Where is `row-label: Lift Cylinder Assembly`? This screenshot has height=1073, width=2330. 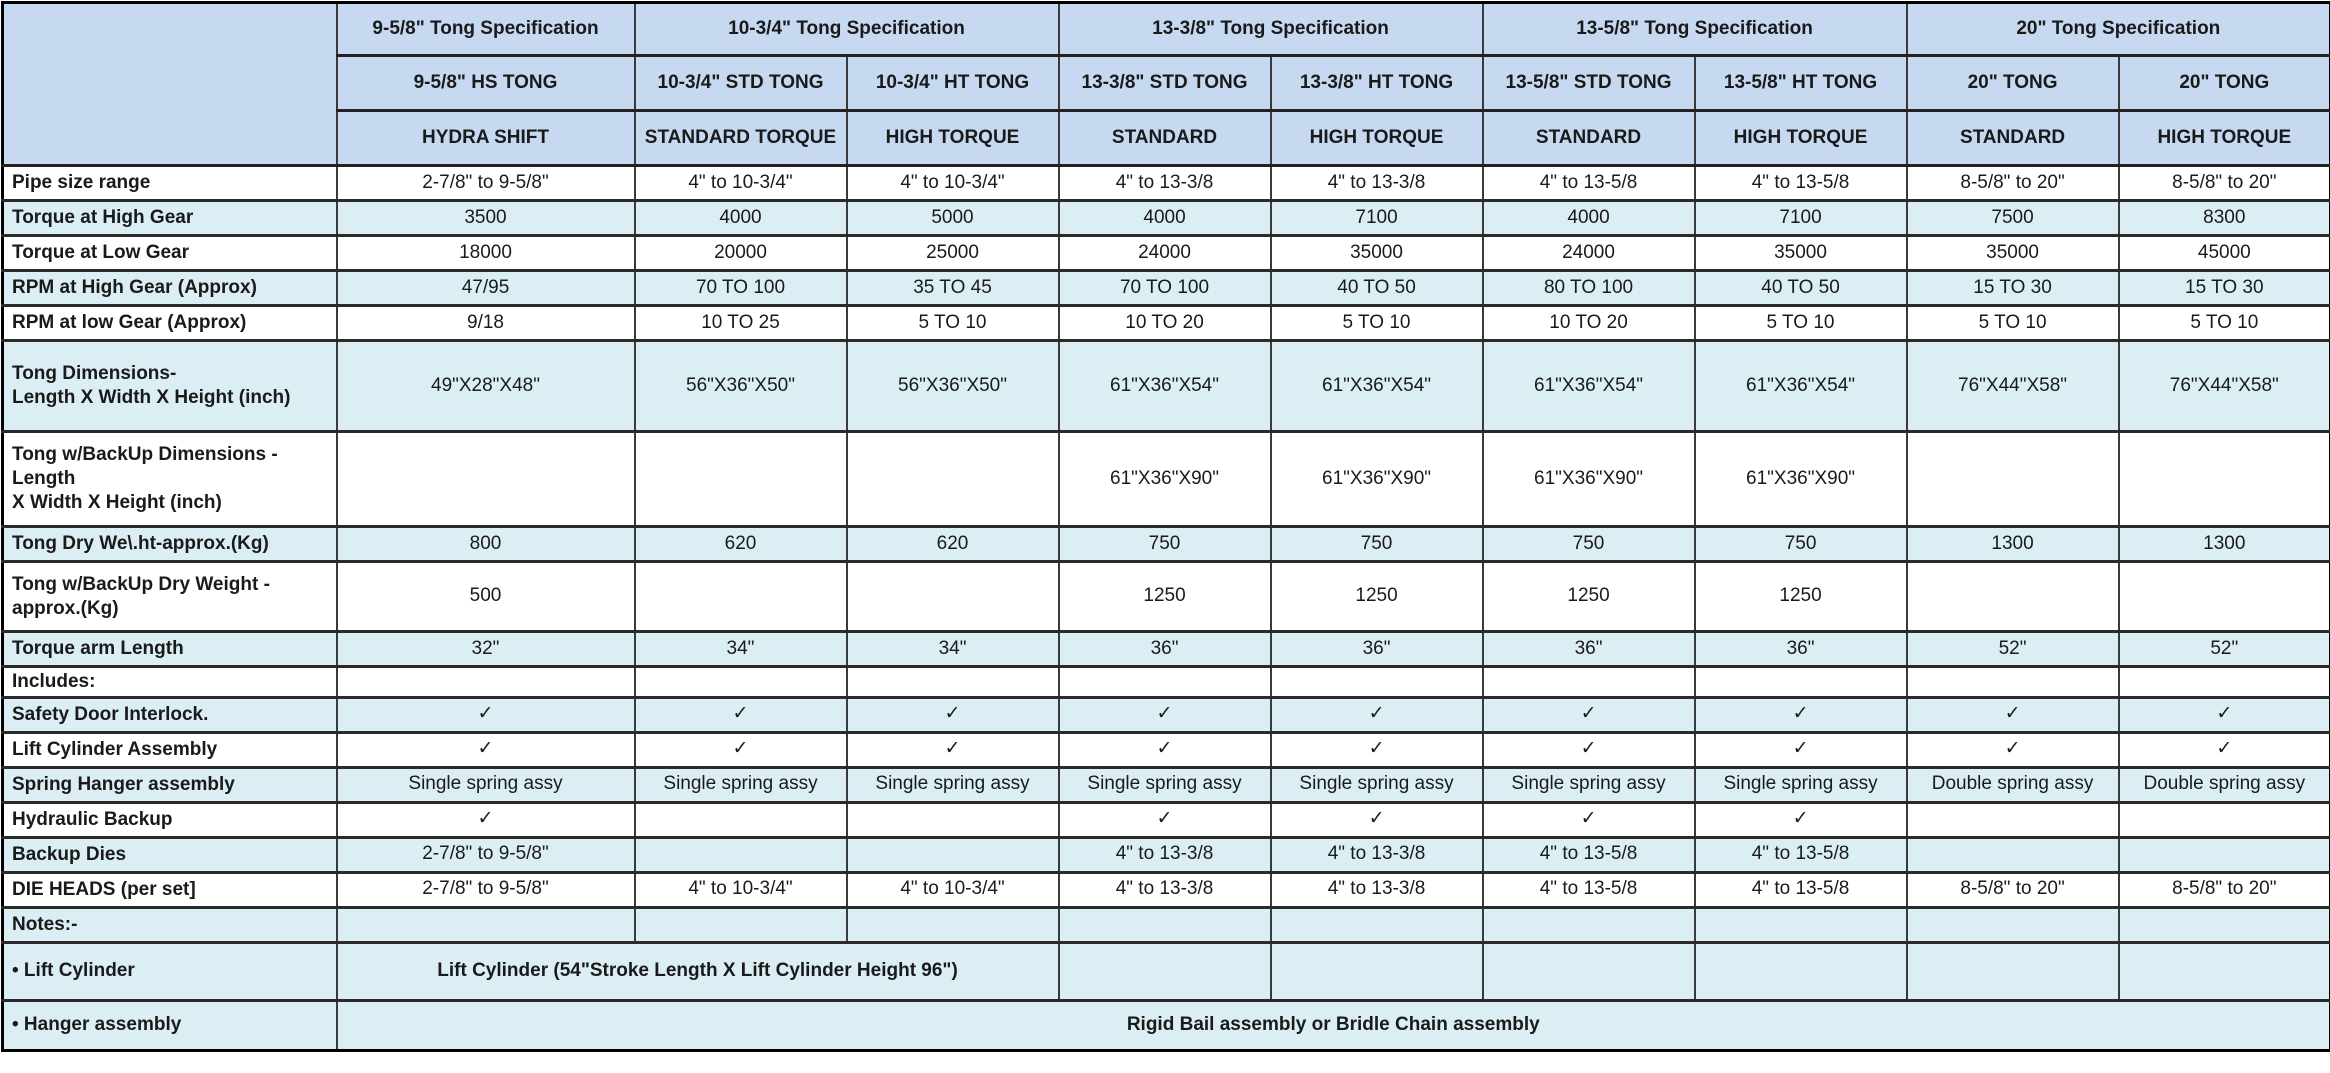
row-label: Lift Cylinder Assembly is located at coordinates (169, 750).